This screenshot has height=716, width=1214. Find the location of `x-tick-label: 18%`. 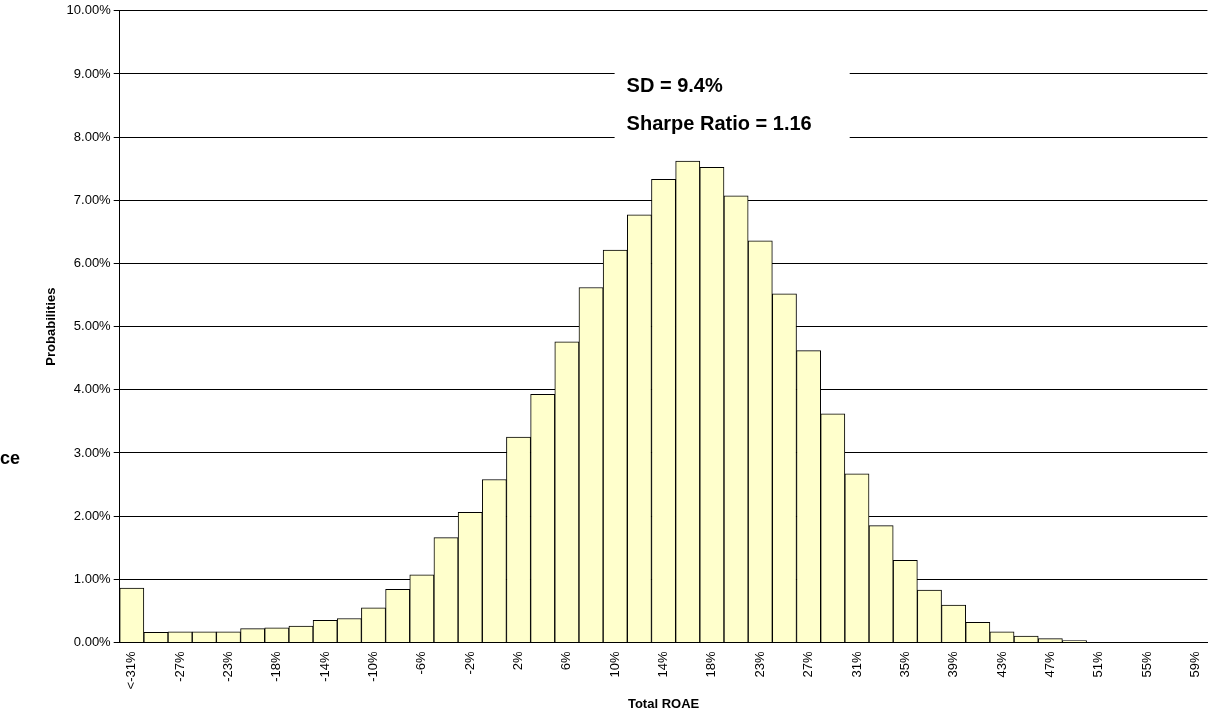

x-tick-label: 18% is located at coordinates (711, 664).